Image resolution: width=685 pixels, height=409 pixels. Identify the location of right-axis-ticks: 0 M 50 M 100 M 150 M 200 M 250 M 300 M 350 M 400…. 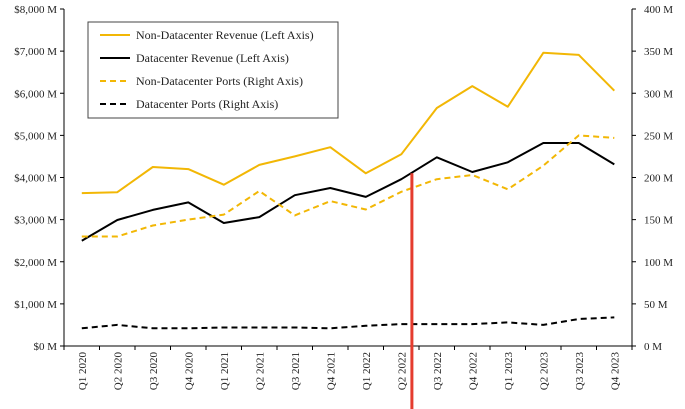
(652, 178).